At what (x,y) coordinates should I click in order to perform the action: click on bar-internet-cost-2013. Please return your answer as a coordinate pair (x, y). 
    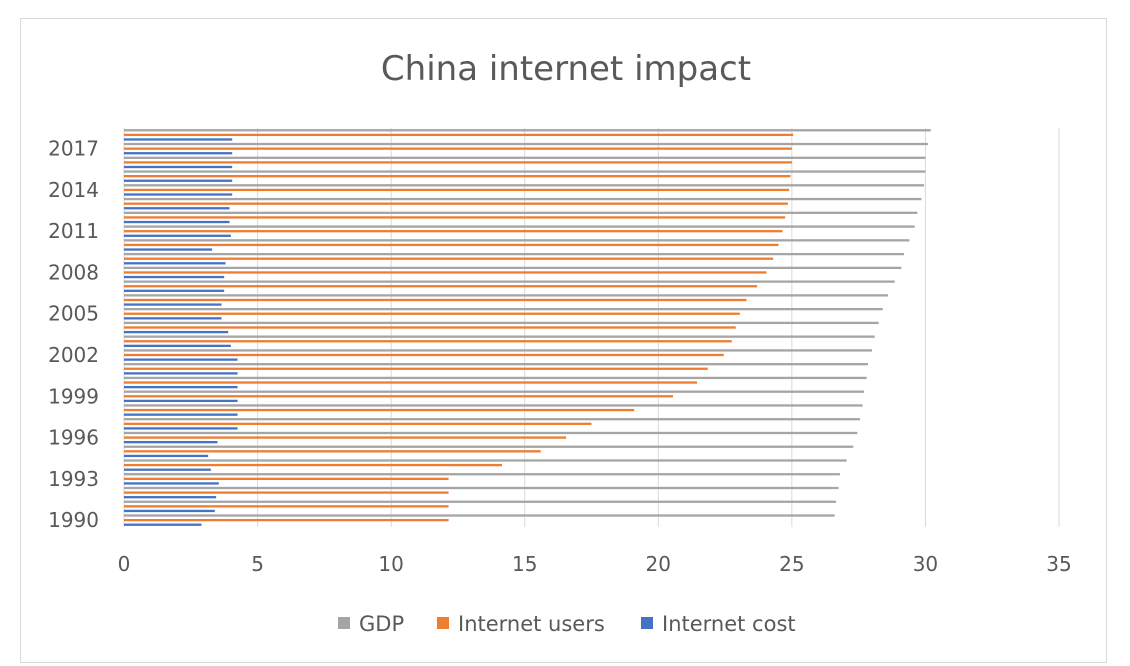
    Looking at the image, I should click on (177, 208).